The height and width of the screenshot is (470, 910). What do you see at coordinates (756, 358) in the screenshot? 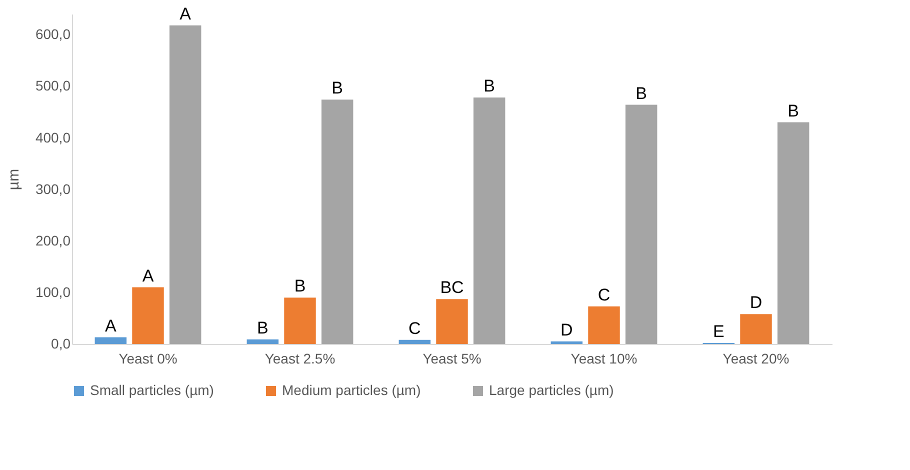
I see `x-tick-label: Yeast 20%` at bounding box center [756, 358].